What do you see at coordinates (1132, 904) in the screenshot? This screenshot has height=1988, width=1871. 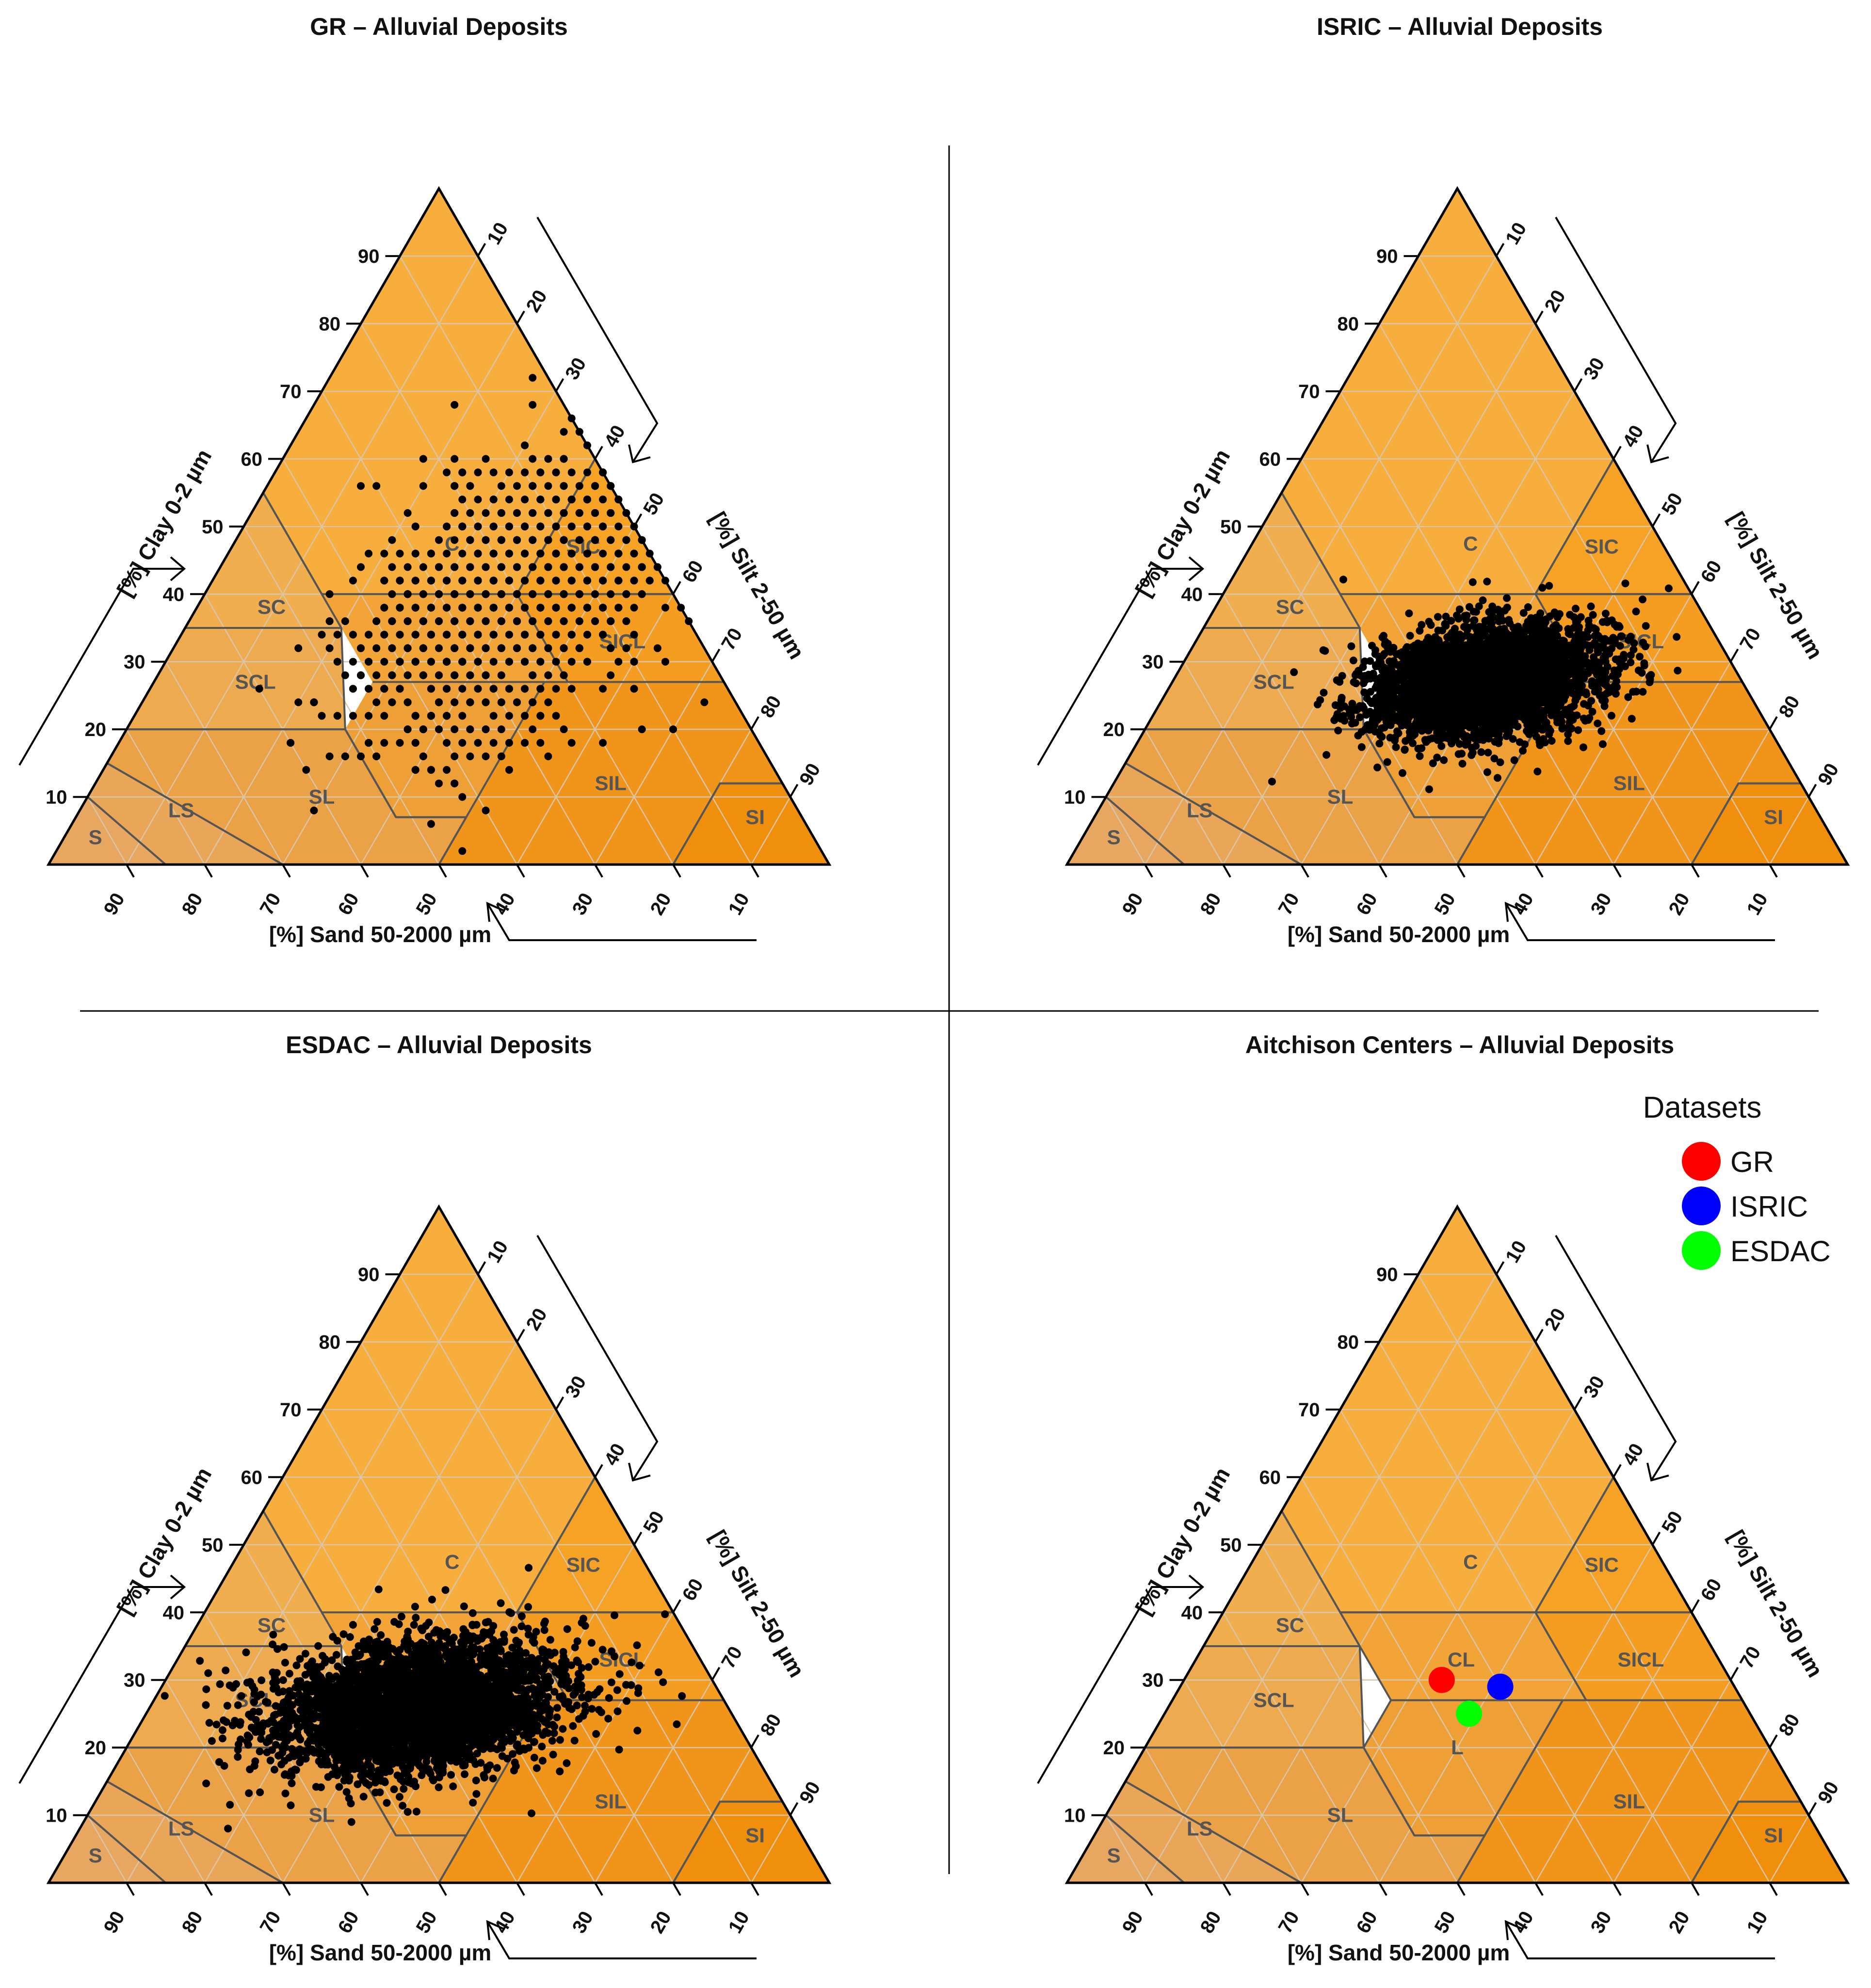 I see `sand-tick-label: 90` at bounding box center [1132, 904].